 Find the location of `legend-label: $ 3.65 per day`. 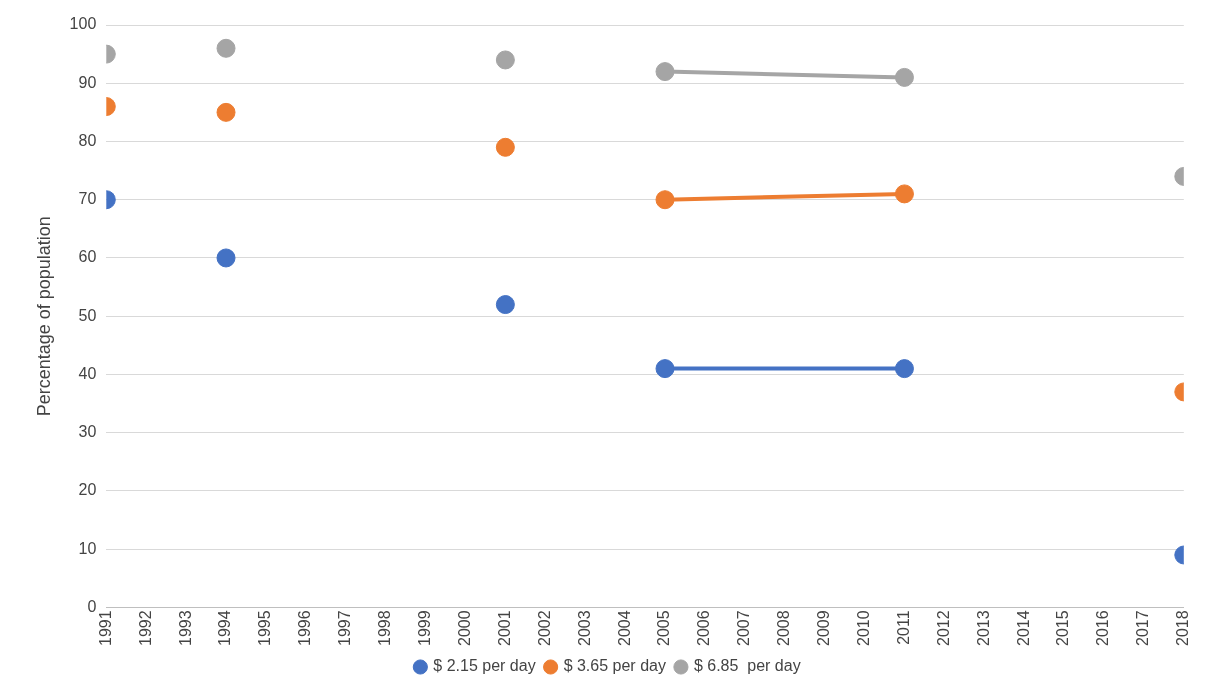

legend-label: $ 3.65 per day is located at coordinates (614, 666).